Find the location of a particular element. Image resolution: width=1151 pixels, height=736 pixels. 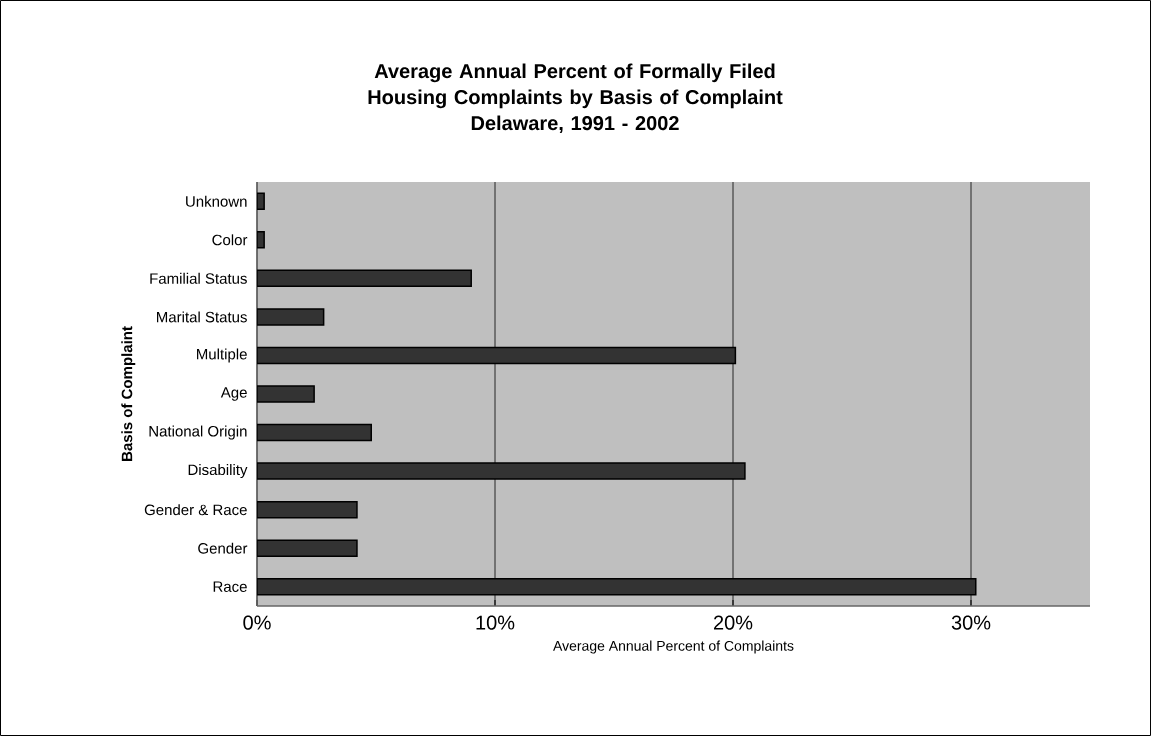

x-tick-label: 20% is located at coordinates (733, 622).